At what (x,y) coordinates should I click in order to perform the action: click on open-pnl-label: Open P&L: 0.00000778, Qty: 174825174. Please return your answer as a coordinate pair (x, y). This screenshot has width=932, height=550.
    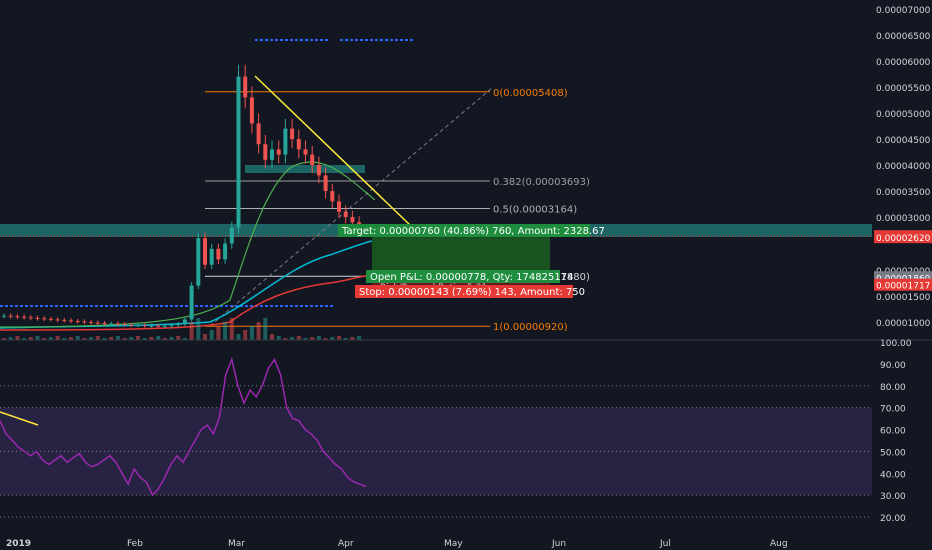
    Looking at the image, I should click on (471, 277).